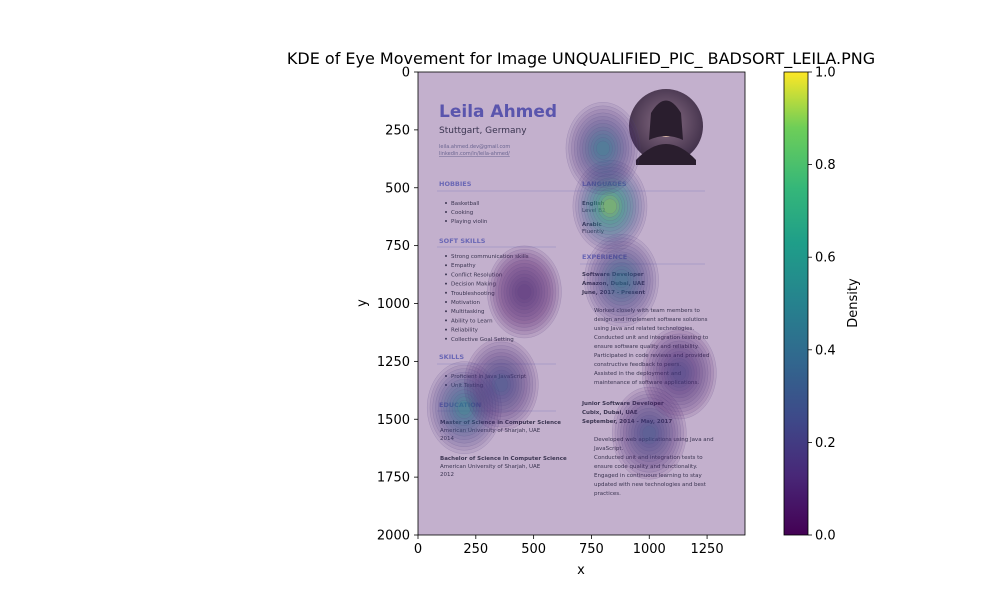 Image resolution: width=1000 pixels, height=604 pixels. Describe the element at coordinates (465, 204) in the screenshot. I see `hobby-item: Basketball` at that location.